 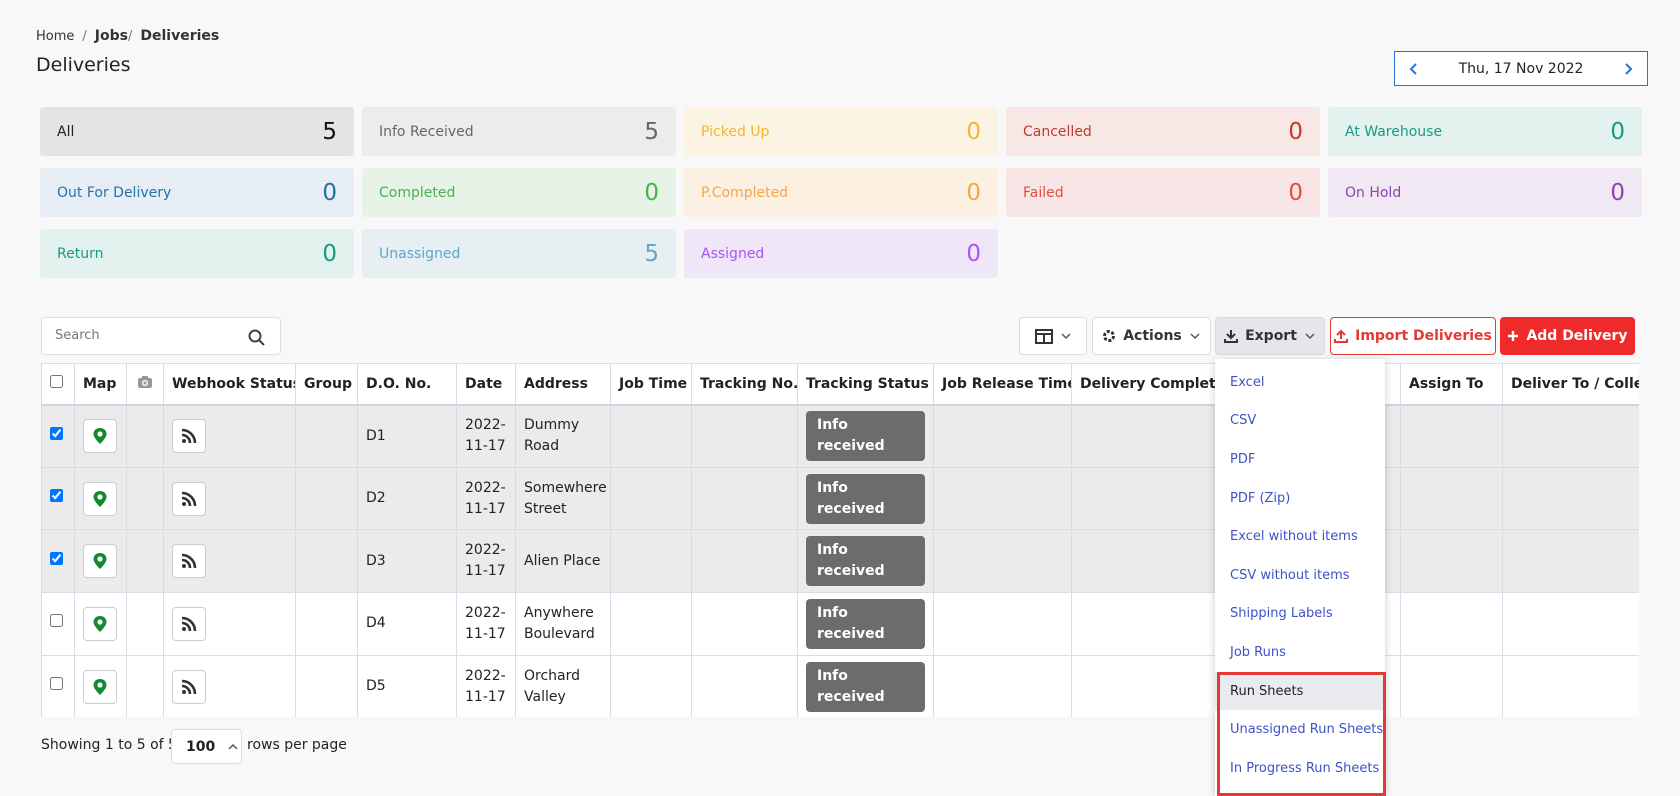 I want to click on date-picker: Thu, 17 Nov 2022, so click(x=1521, y=68).